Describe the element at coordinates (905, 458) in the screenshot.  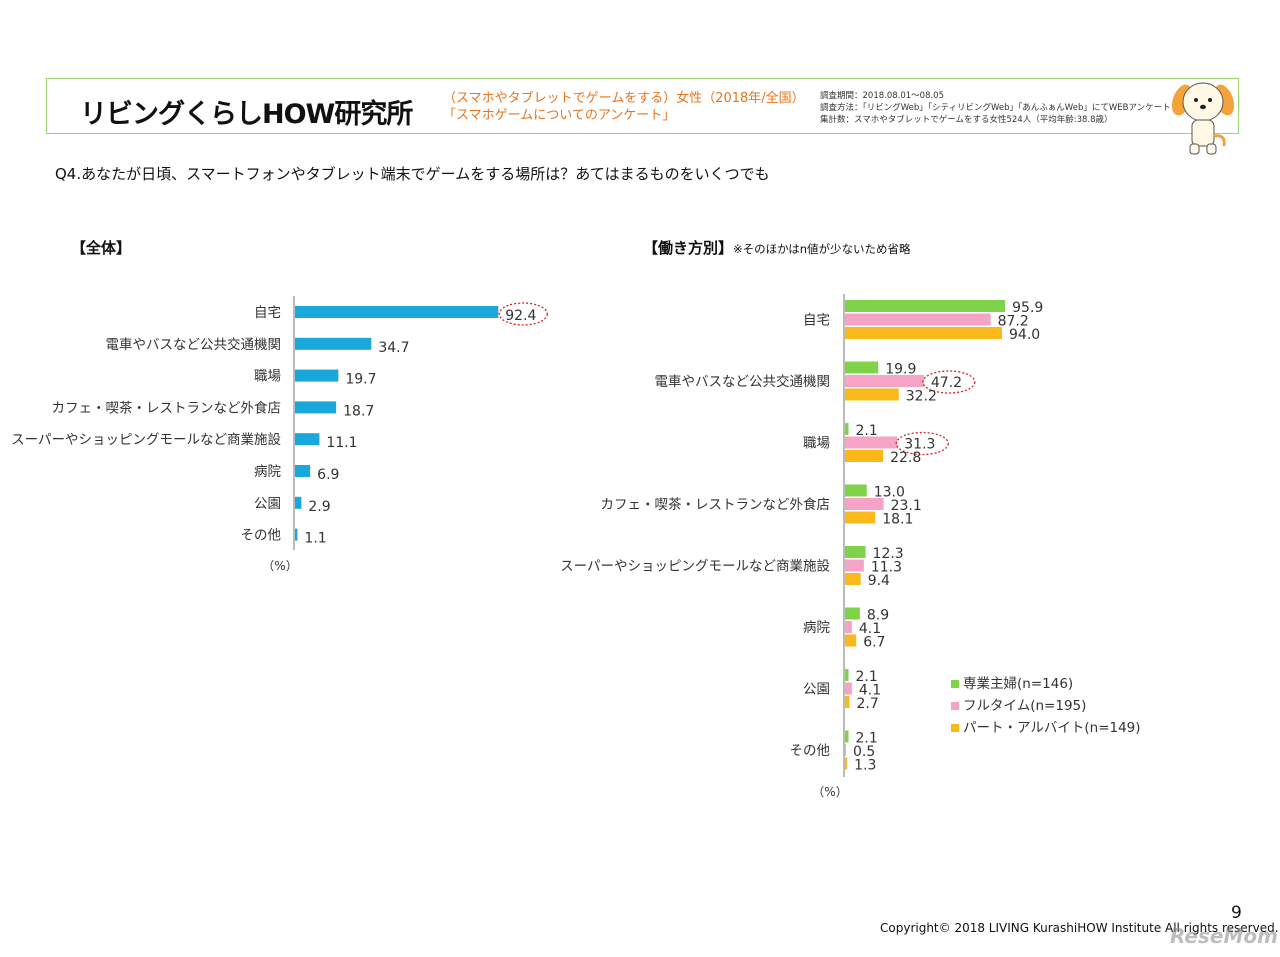
I see `right-value-label-2-2: 22.8` at that location.